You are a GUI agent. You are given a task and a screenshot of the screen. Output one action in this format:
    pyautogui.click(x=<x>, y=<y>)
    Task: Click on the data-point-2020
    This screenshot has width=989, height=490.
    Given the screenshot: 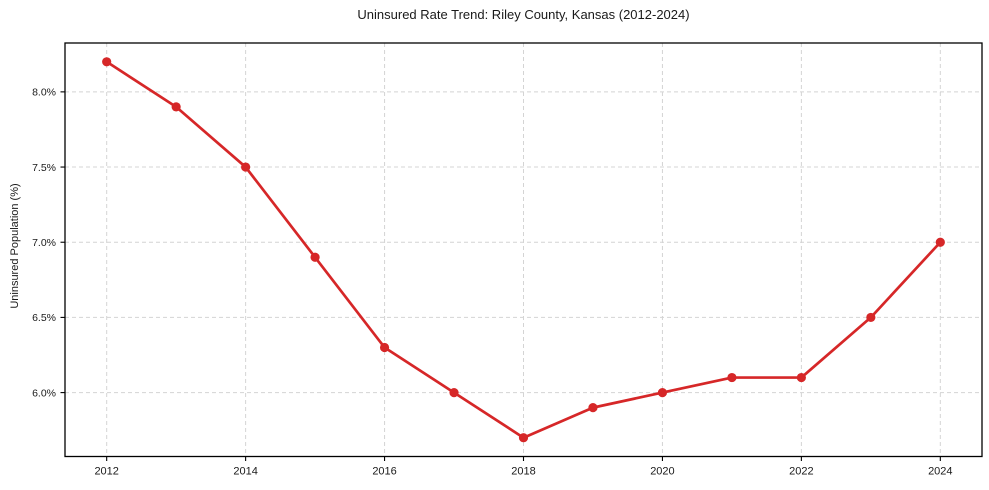 What is the action you would take?
    pyautogui.click(x=662, y=392)
    